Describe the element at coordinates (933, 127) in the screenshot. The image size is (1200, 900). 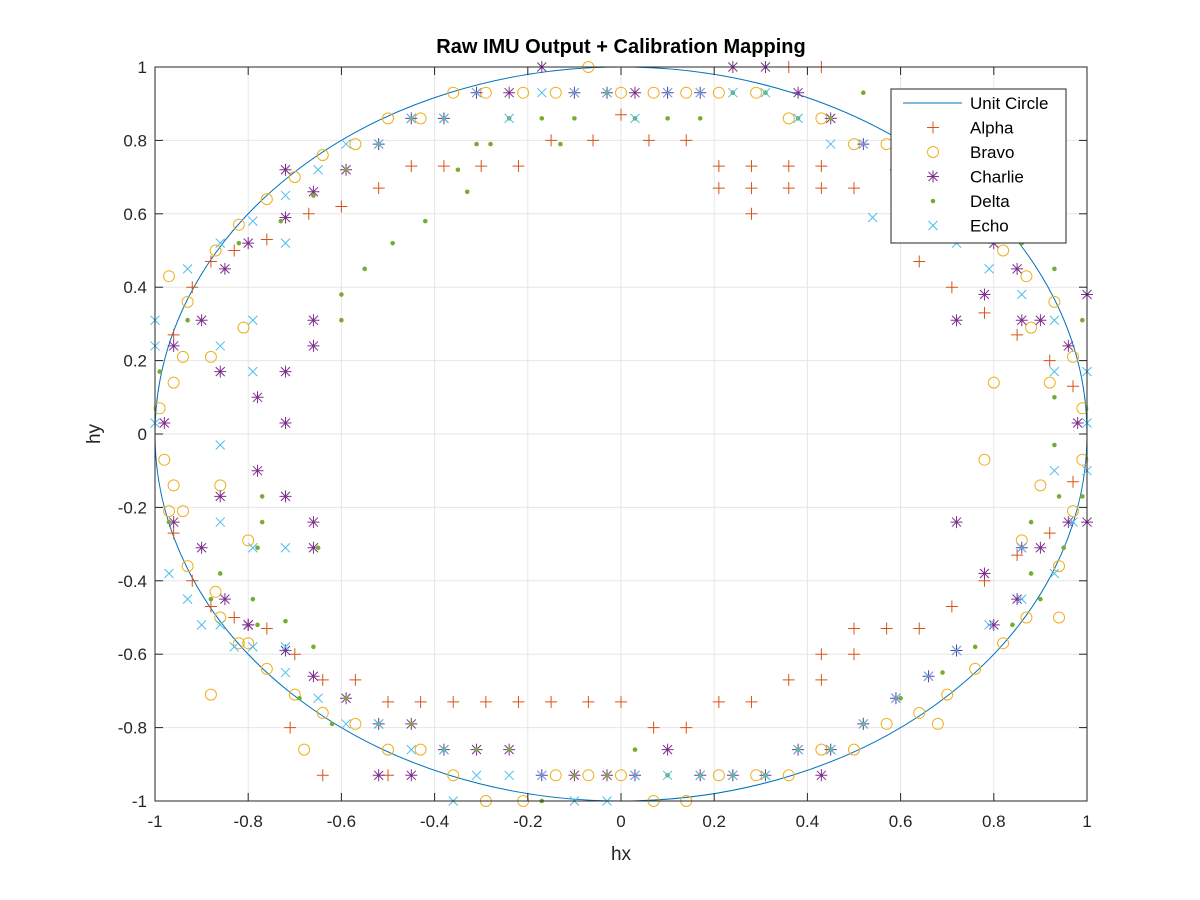
I see `legend-marker-alpha` at that location.